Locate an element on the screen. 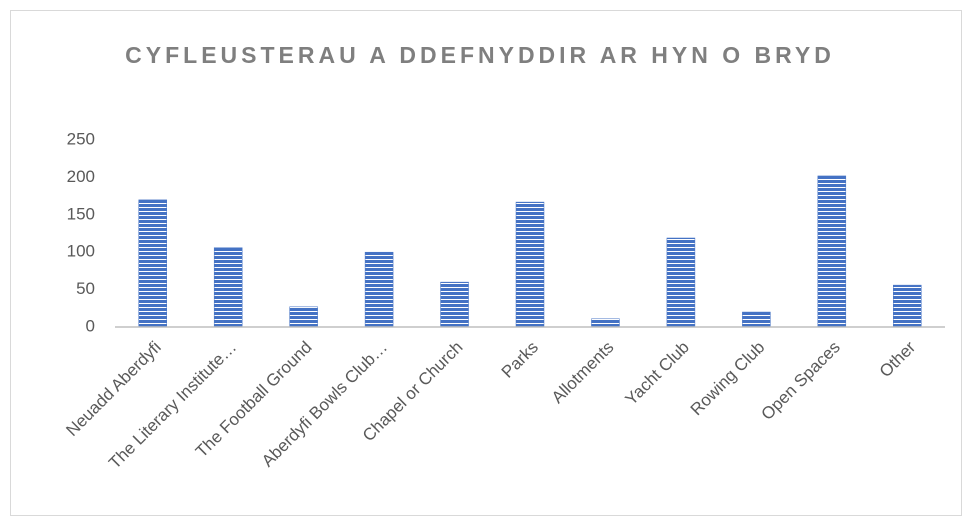 The image size is (964, 518). y-tick-label: 150 is located at coordinates (81, 213).